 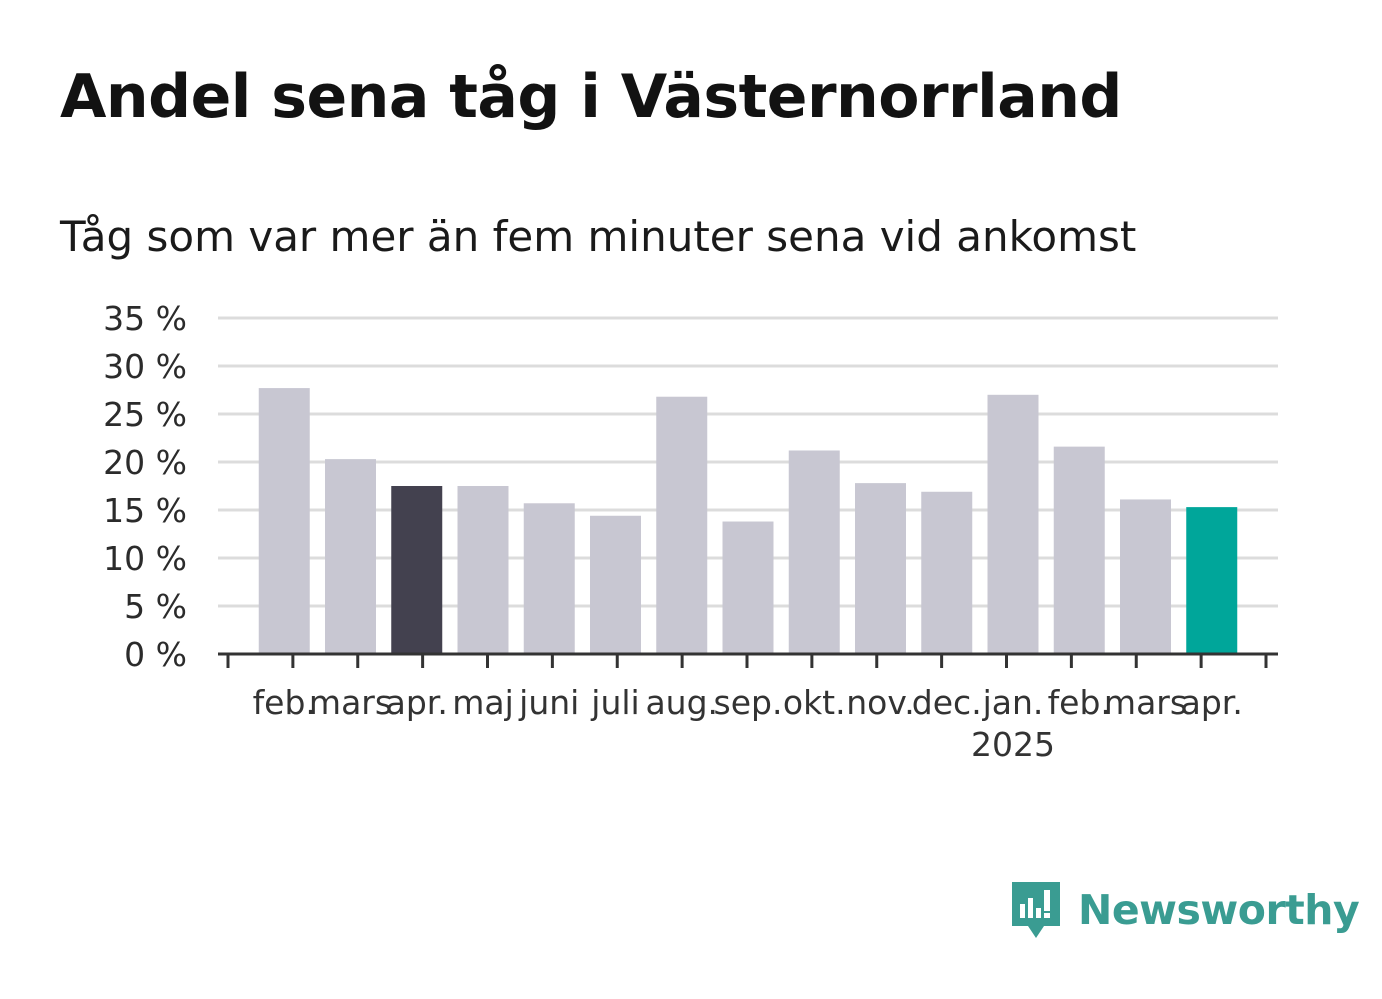 What do you see at coordinates (1013, 702) in the screenshot?
I see `x-tick-label: jan.` at bounding box center [1013, 702].